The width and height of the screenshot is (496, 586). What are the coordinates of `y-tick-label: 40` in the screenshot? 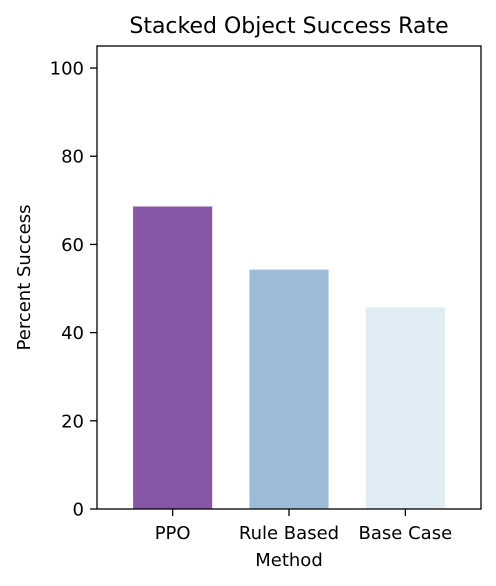 It's located at (72, 333).